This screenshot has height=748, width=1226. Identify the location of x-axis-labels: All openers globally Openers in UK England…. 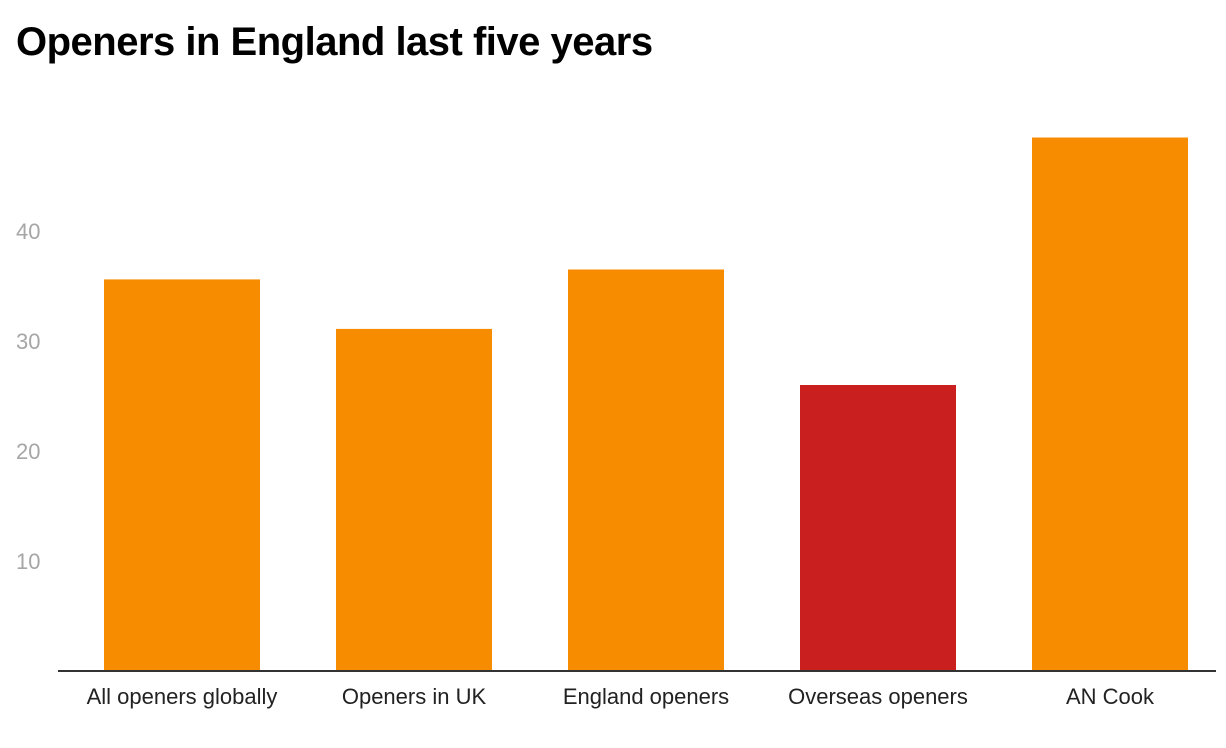
(621, 696).